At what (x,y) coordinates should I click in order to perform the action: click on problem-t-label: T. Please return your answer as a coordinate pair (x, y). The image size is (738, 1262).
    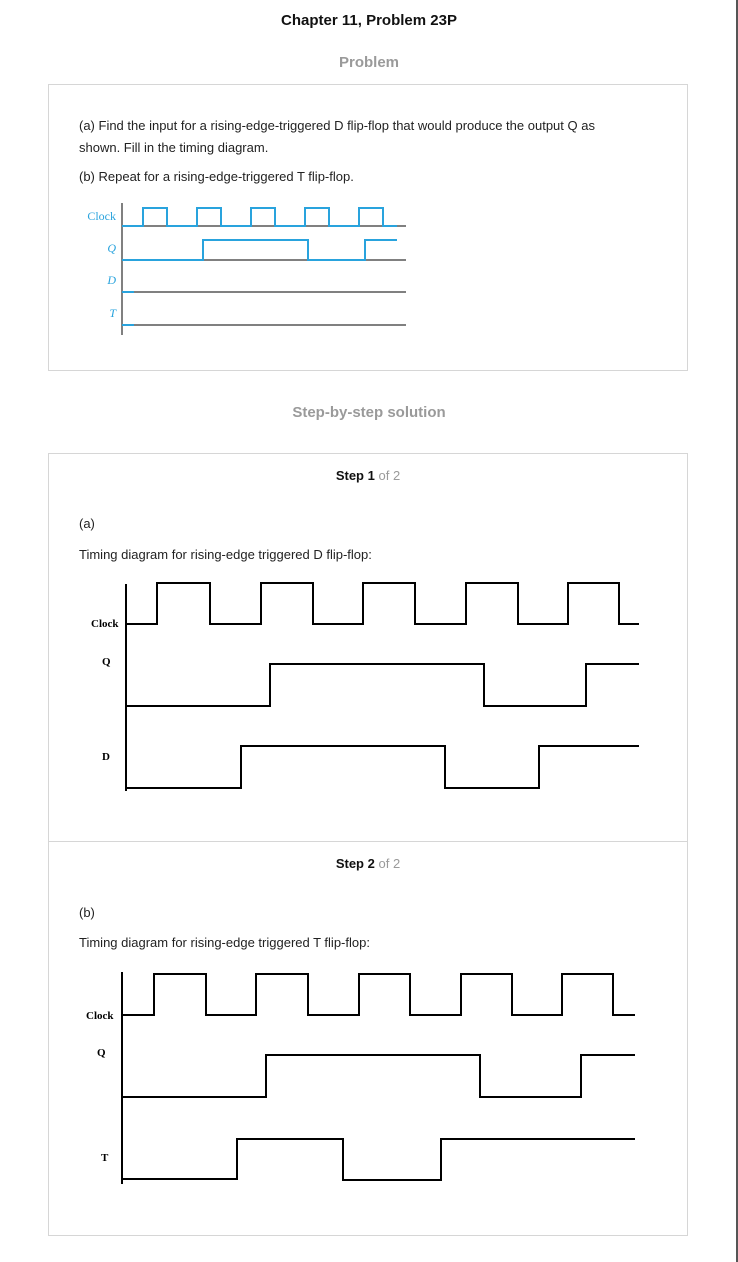
    Looking at the image, I should click on (113, 313).